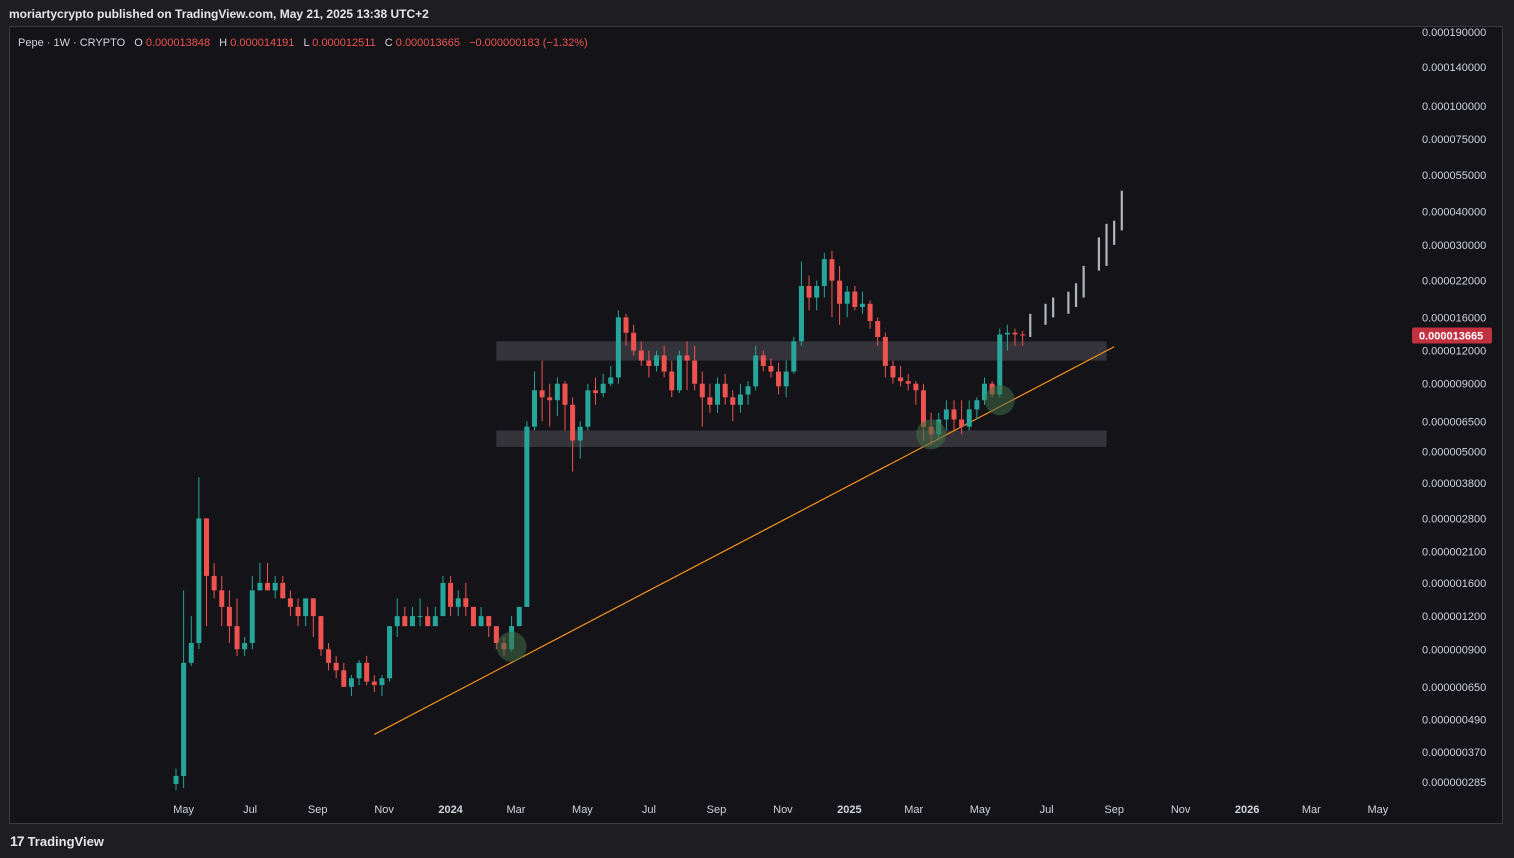  Describe the element at coordinates (1454, 584) in the screenshot. I see `y-tick-label: 0.000001600` at that location.